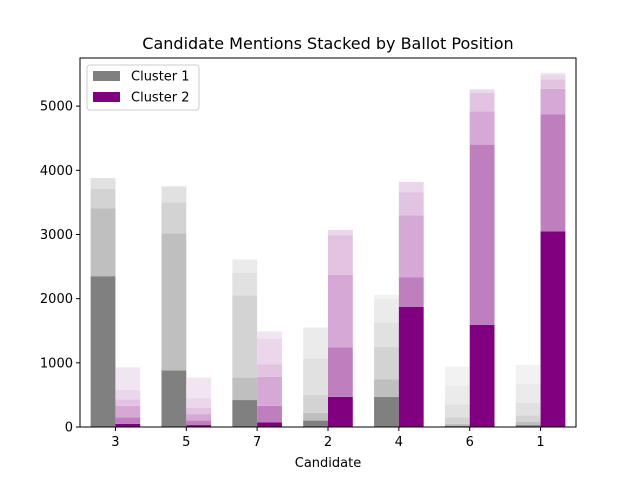 The width and height of the screenshot is (640, 480). I want to click on legend-label-2: Cluster 2, so click(160, 98).